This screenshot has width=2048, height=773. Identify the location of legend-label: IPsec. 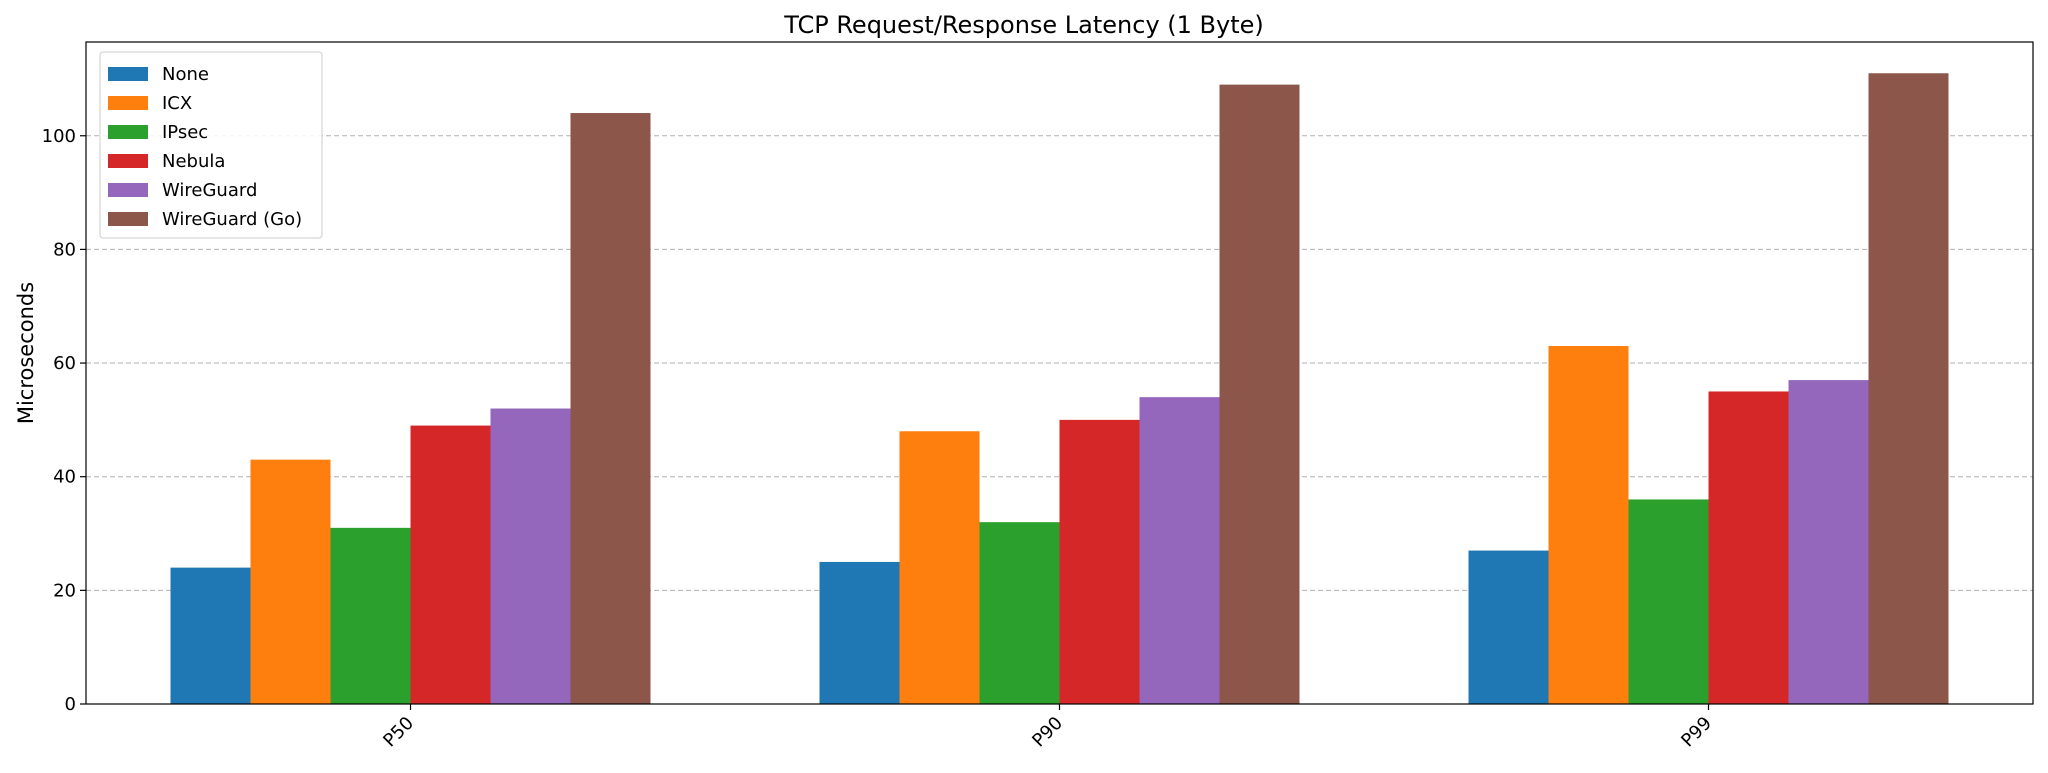
(185, 132).